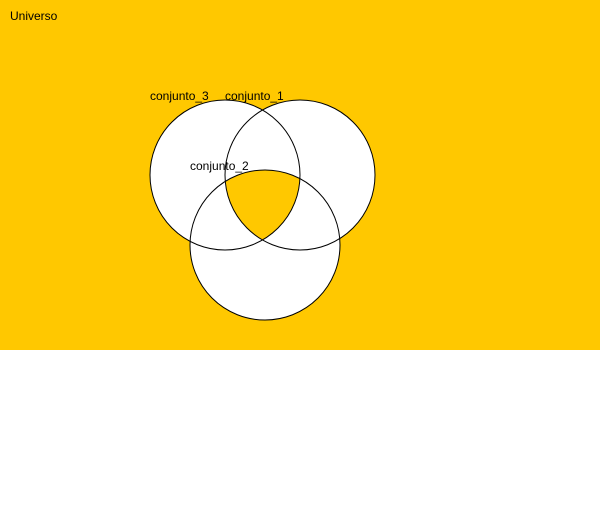 The image size is (600, 505). I want to click on set-1-outline, so click(300, 175).